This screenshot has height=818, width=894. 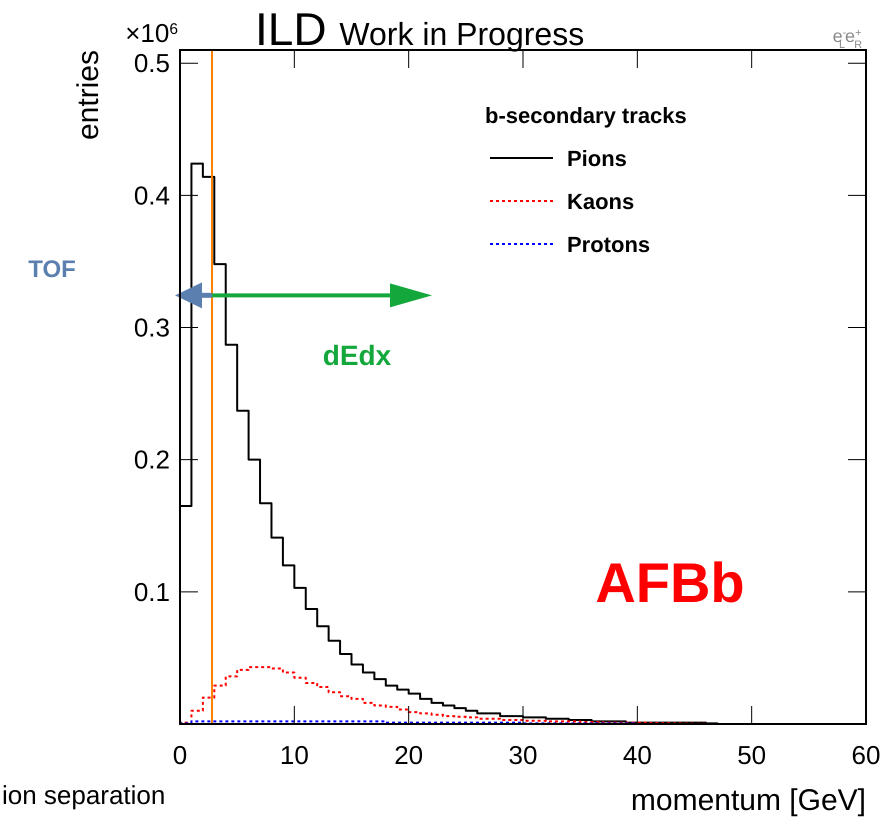 I want to click on annotation: AFBb, so click(x=670, y=582).